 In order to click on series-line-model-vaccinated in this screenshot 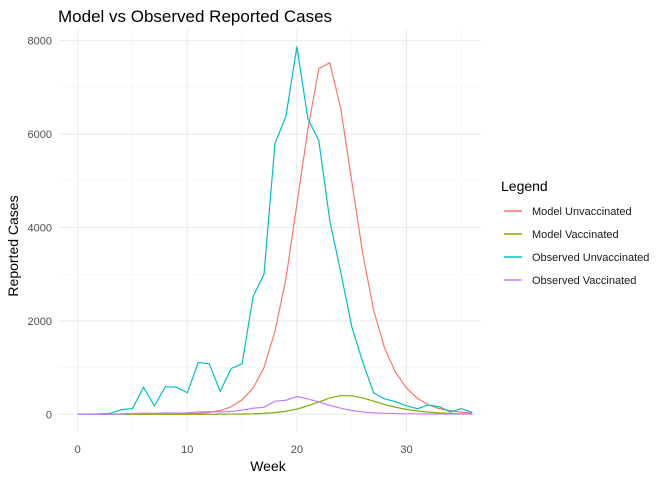, I will do `click(280, 404)`.